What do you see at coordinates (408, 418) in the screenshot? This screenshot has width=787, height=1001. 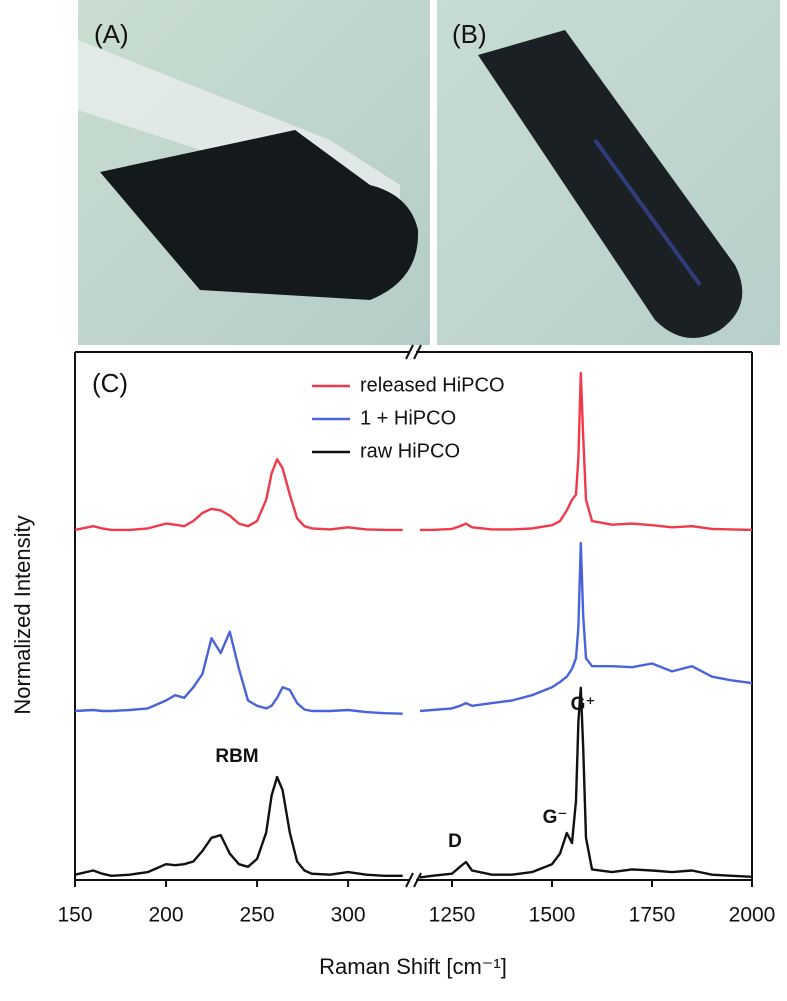 I see `legend-label: 1 + HiPCO` at bounding box center [408, 418].